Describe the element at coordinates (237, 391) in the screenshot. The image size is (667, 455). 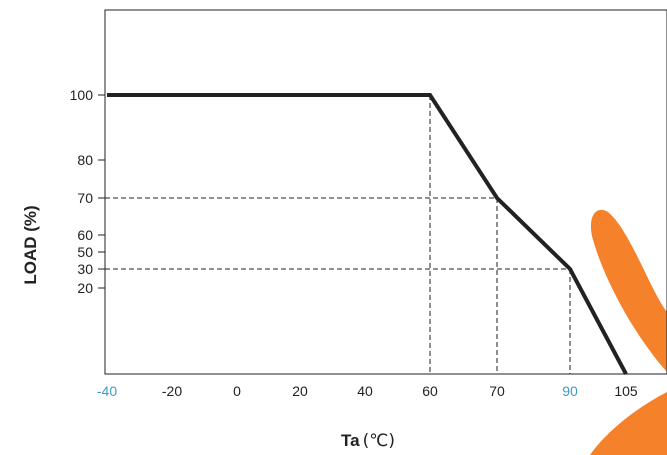
I see `x-tick-label: 0` at that location.